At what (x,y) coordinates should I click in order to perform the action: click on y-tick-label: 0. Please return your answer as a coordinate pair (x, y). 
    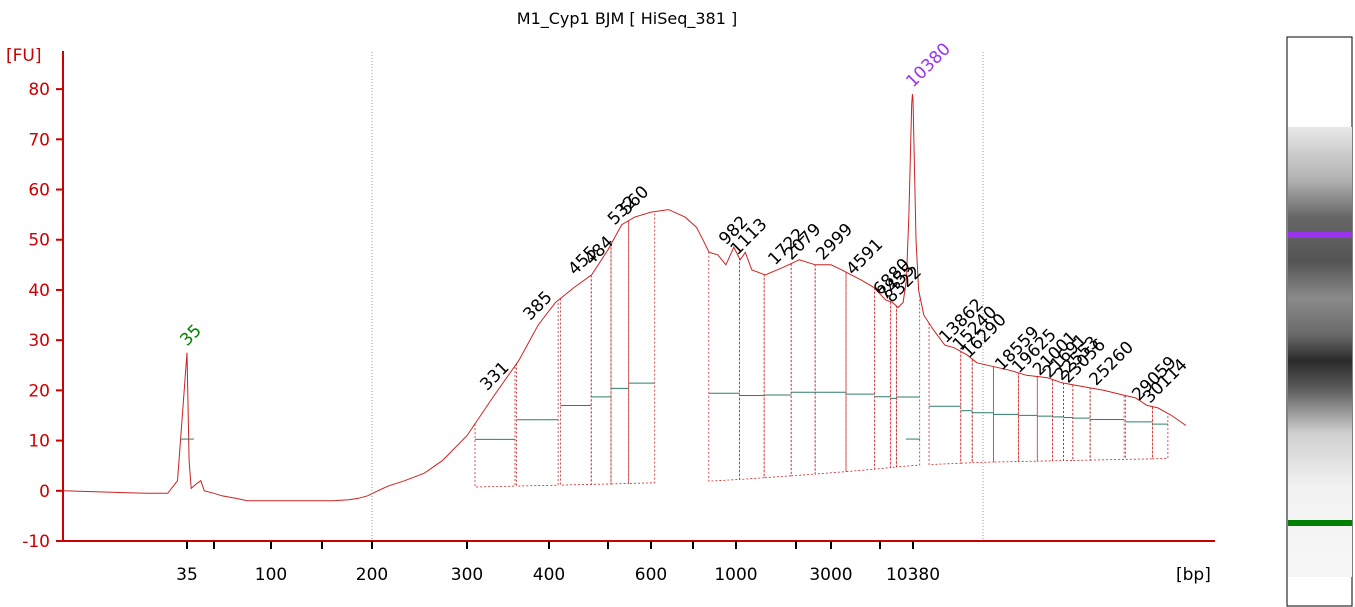
    Looking at the image, I should click on (44, 492).